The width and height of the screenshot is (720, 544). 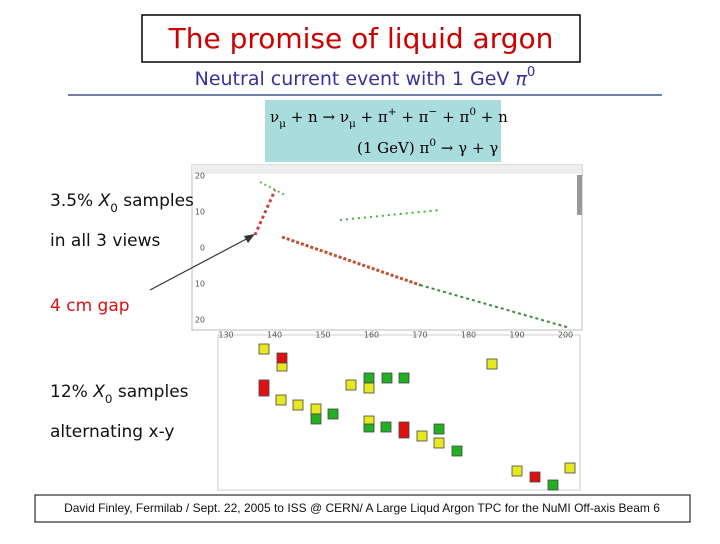 I want to click on equation-line: (1 GeV) π0 → γ + γ, so click(x=427, y=147).